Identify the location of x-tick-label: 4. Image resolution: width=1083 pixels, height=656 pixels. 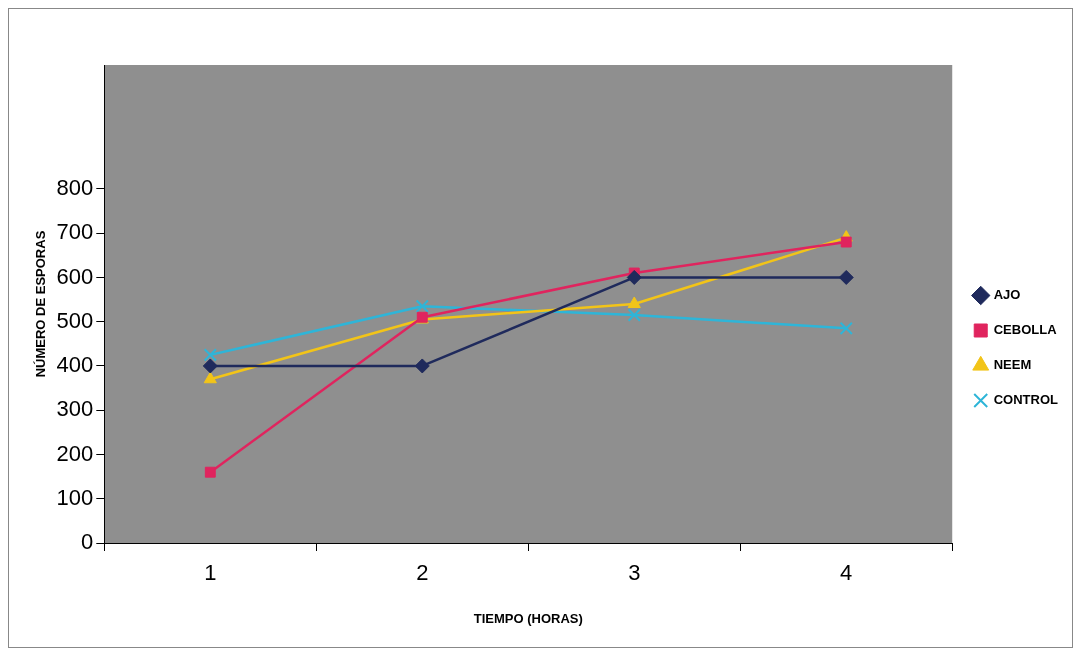
(846, 573).